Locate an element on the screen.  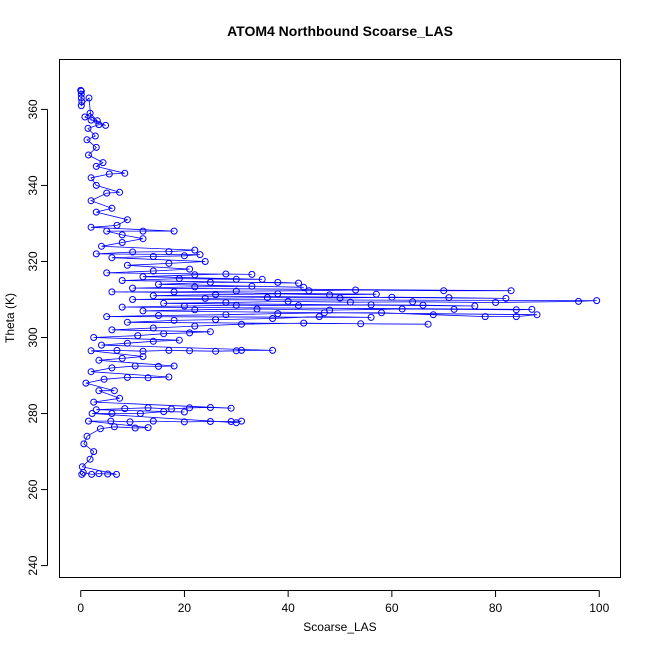
x-tick-label: 80 is located at coordinates (496, 608).